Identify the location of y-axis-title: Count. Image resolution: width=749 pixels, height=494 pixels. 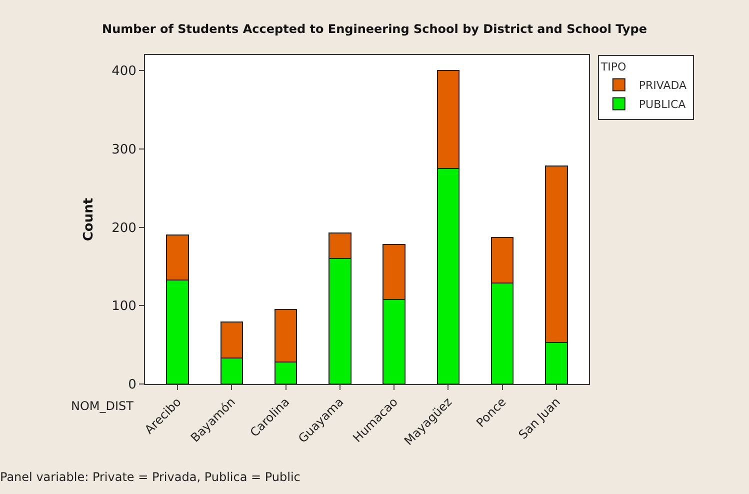
(89, 220).